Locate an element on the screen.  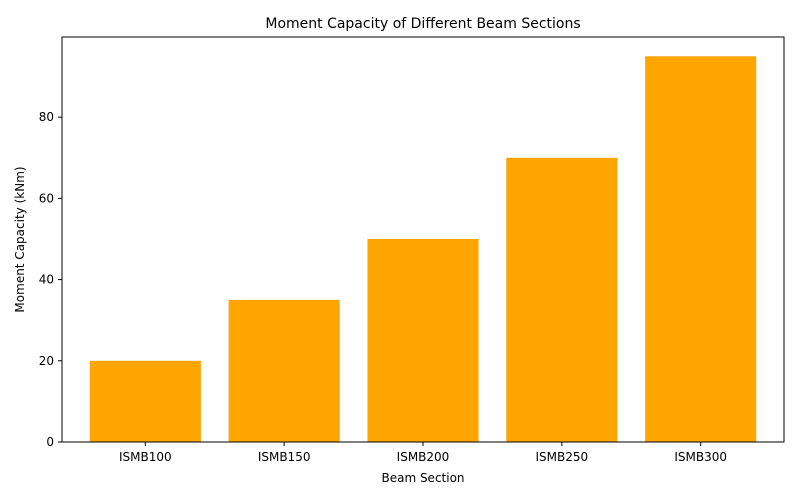
x-tick-label: ISMB250 is located at coordinates (562, 457).